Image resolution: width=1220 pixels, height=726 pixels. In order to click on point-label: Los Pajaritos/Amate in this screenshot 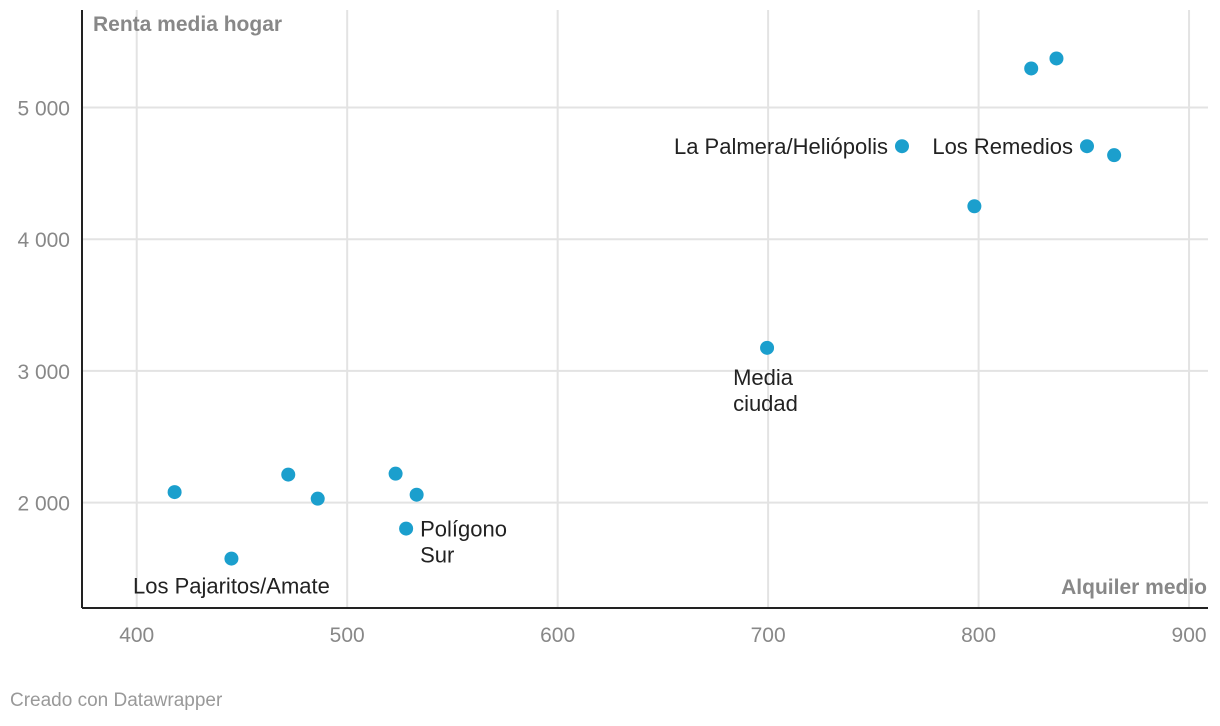, I will do `click(231, 586)`.